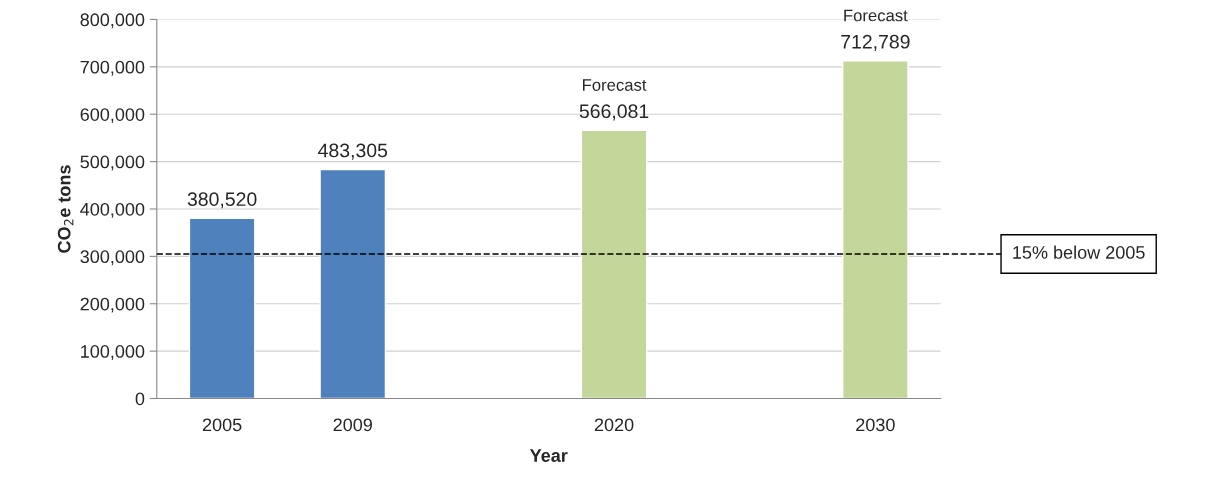  Describe the element at coordinates (112, 21) in the screenshot. I see `y-tick-label: 800,000` at that location.